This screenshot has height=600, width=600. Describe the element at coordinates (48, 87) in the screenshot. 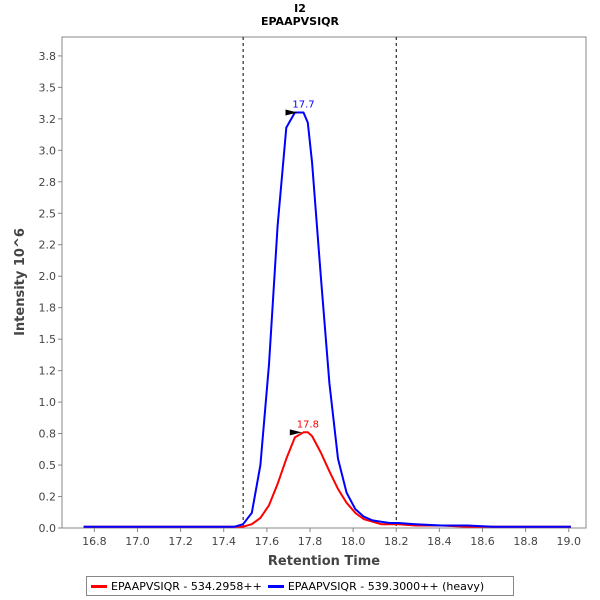

I see `y-tick-label: 3.5` at that location.